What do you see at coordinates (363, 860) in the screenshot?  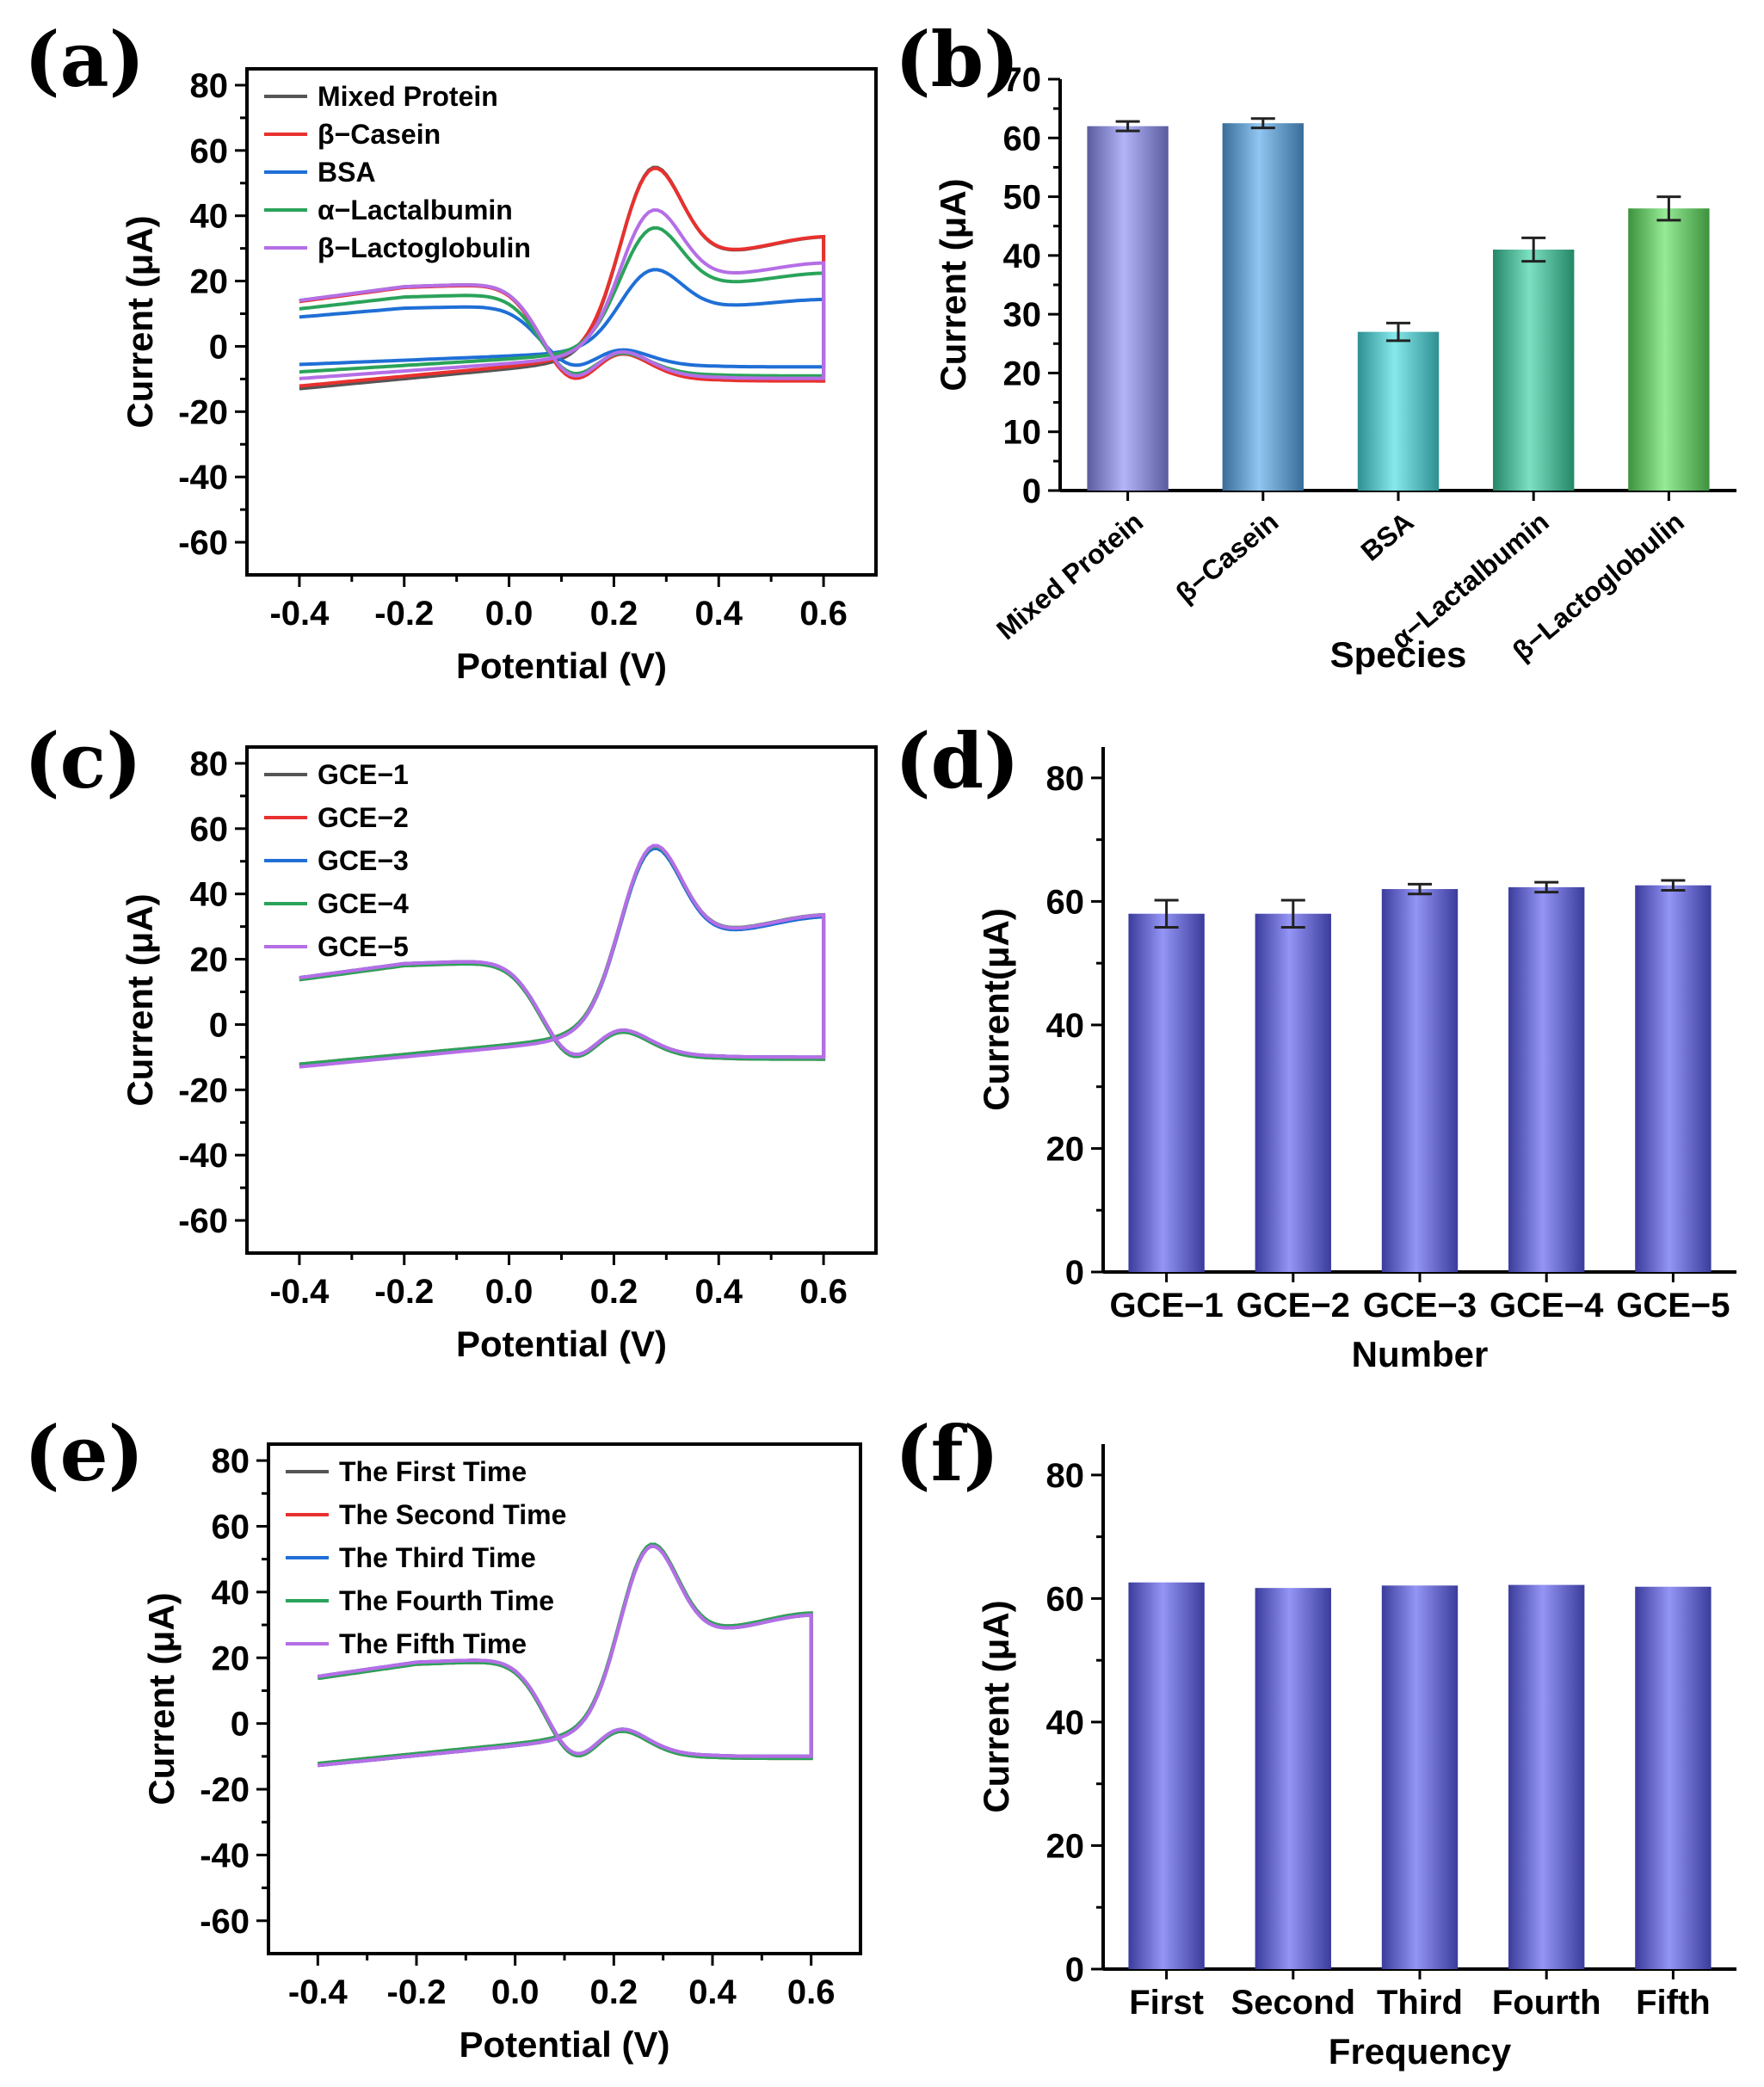 I see `legend-label: GCE−3` at bounding box center [363, 860].